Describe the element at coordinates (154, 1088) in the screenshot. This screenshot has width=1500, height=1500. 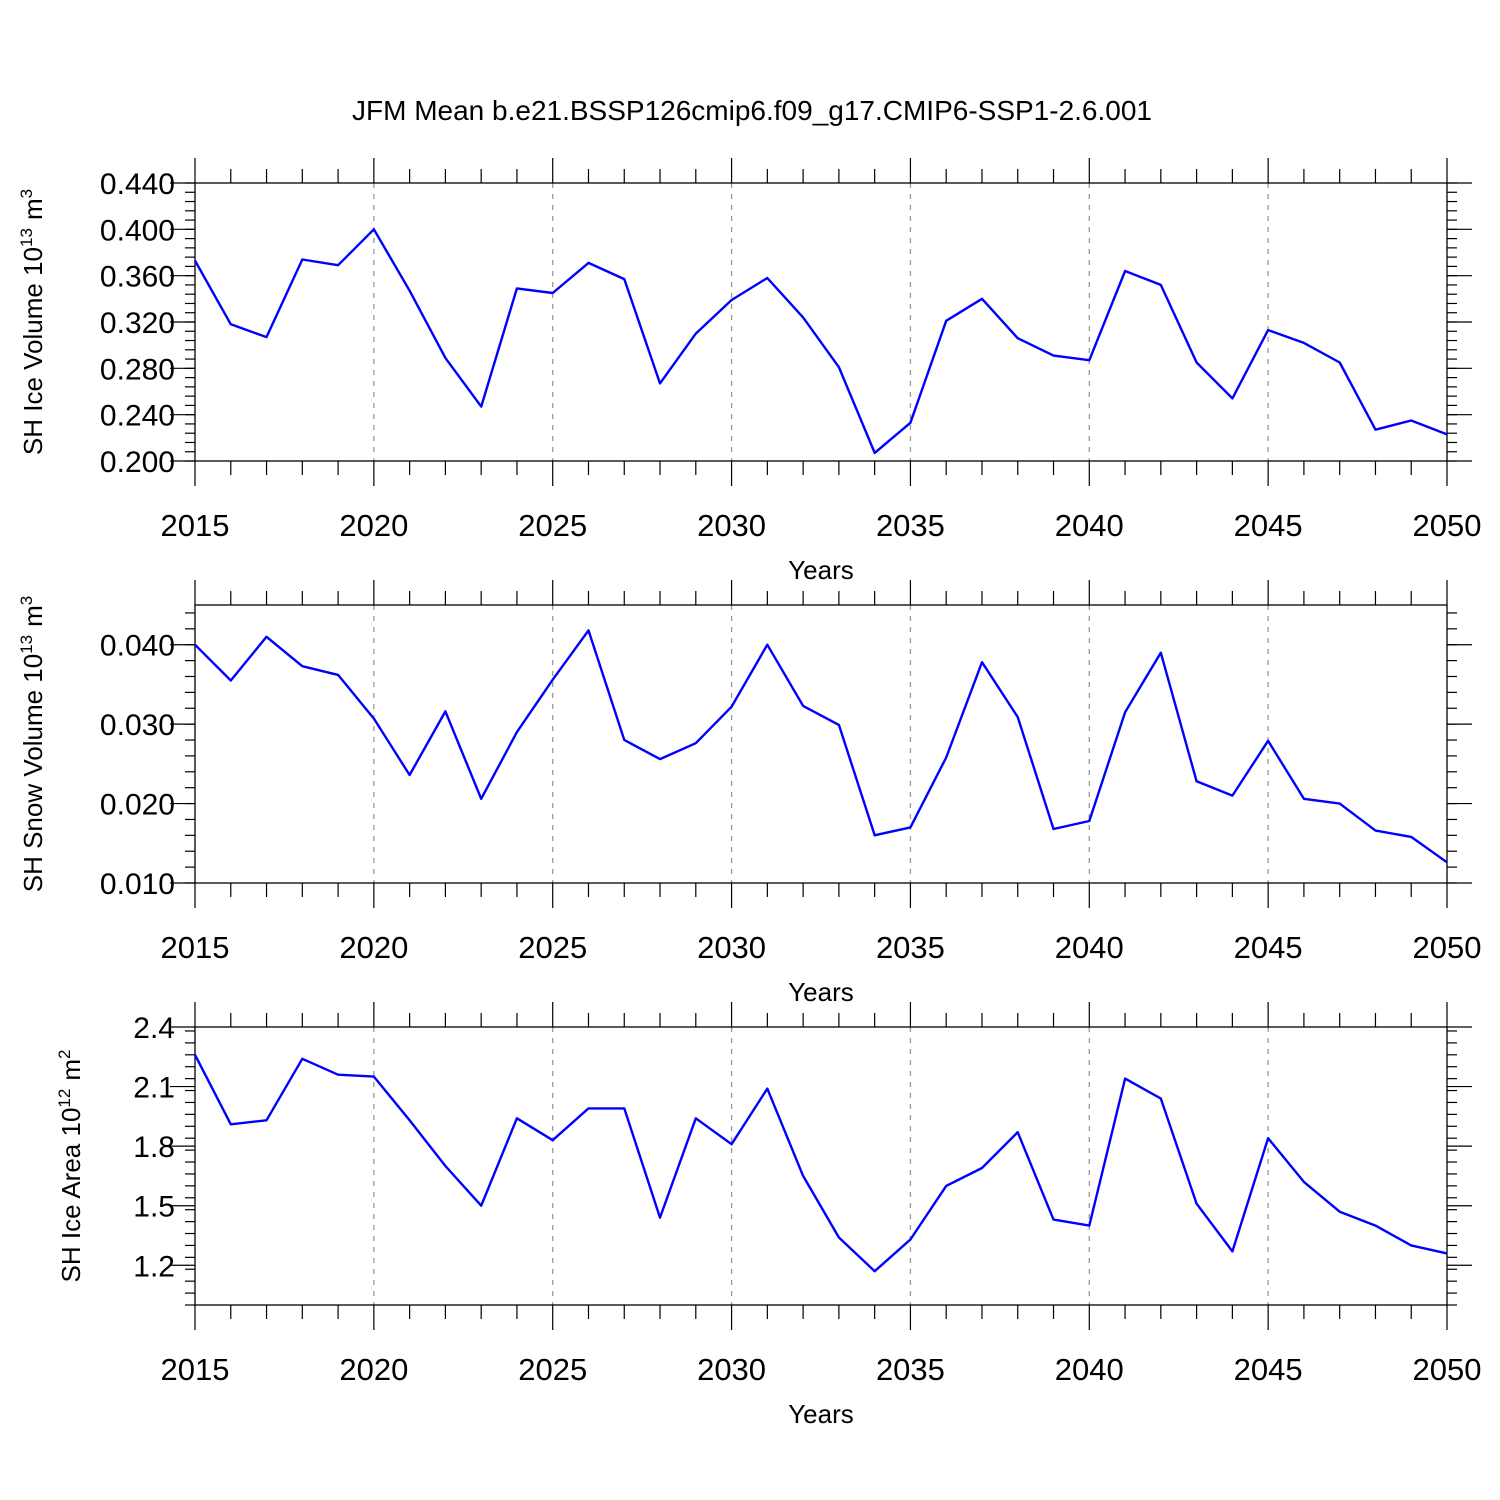
I see `y-tick-label: 2.1` at that location.